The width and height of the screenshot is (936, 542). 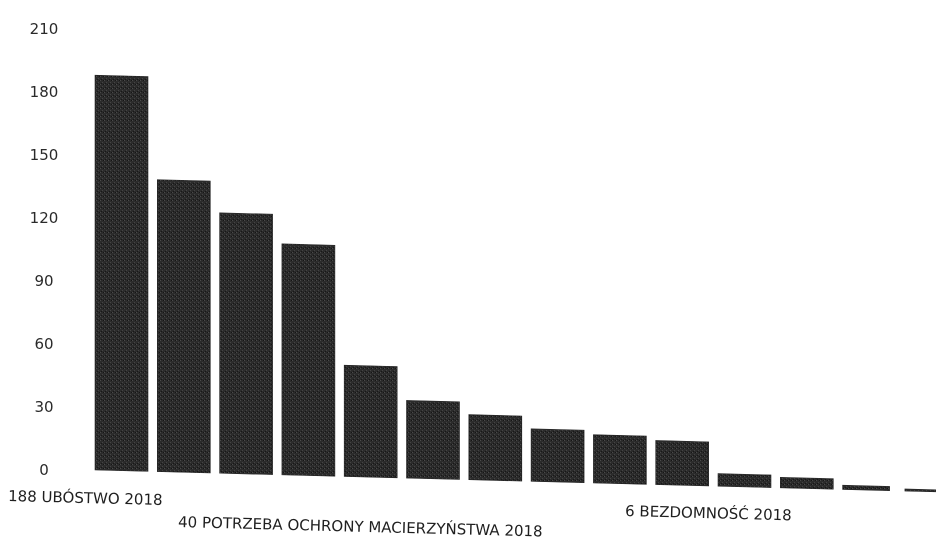 What do you see at coordinates (44, 218) in the screenshot?
I see `y-tick-label: 120` at bounding box center [44, 218].